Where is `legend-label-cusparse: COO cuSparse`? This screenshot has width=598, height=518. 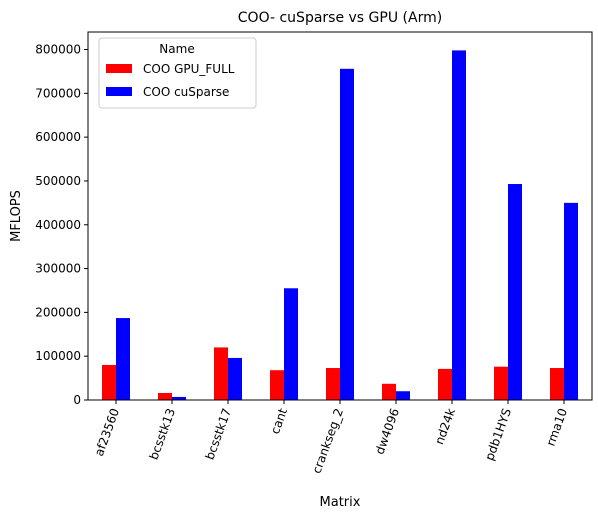
legend-label-cusparse: COO cuSparse is located at coordinates (186, 92).